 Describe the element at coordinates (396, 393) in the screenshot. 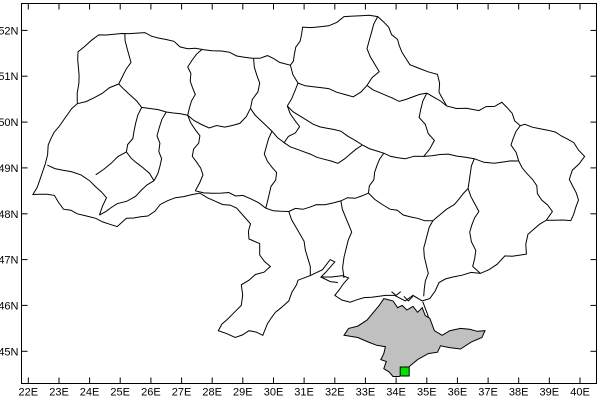

I see `x-tick-label: 34E` at that location.